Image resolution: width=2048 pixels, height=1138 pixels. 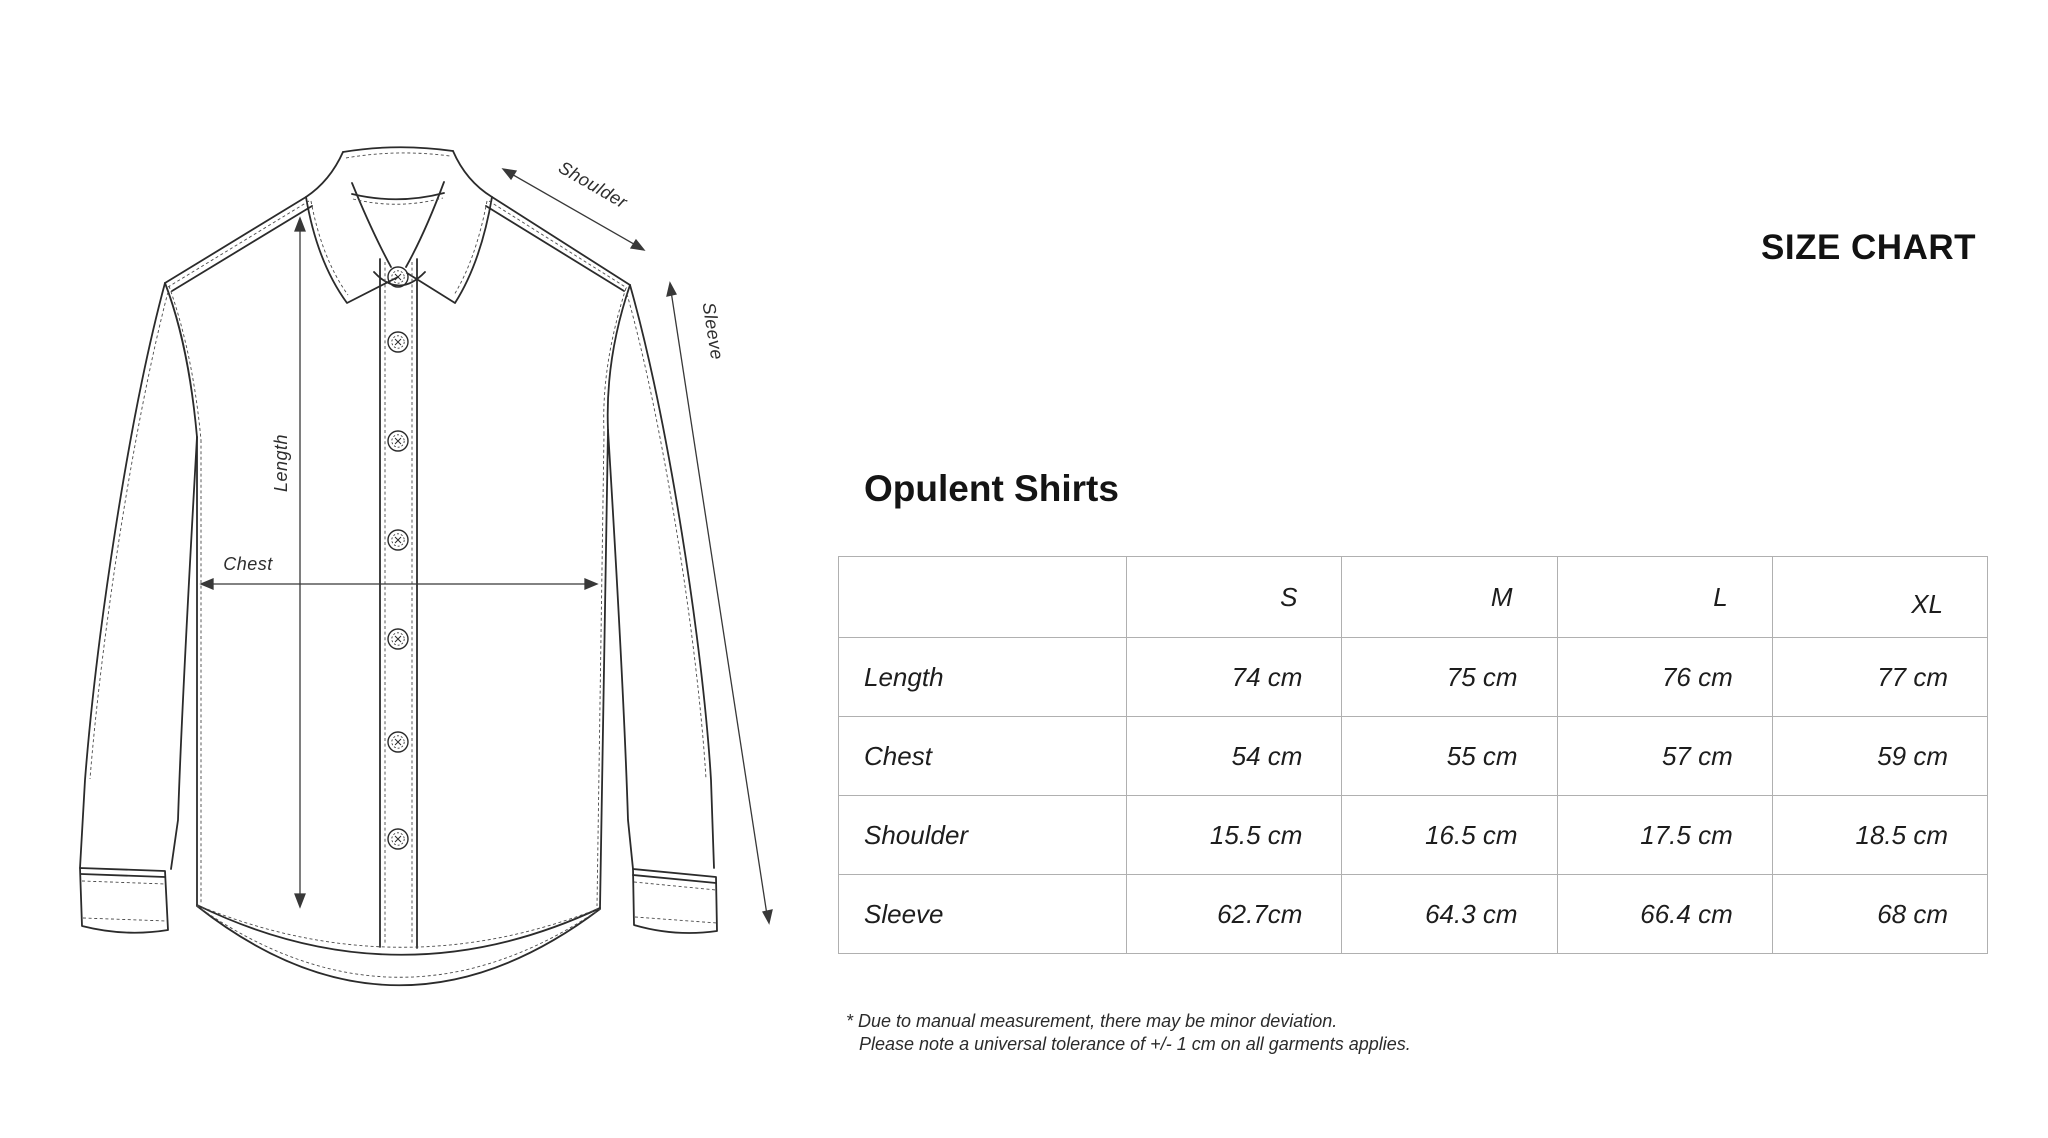 What do you see at coordinates (982, 756) in the screenshot?
I see `row-label-chest: Chest` at bounding box center [982, 756].